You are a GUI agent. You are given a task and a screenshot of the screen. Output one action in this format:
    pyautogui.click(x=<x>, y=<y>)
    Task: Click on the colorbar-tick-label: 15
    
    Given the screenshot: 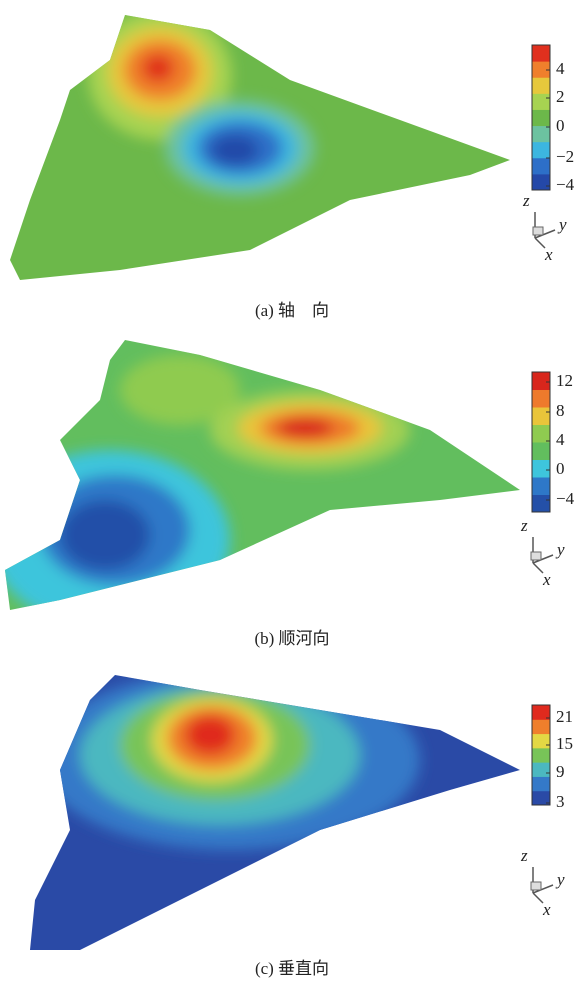 What is the action you would take?
    pyautogui.click(x=564, y=743)
    